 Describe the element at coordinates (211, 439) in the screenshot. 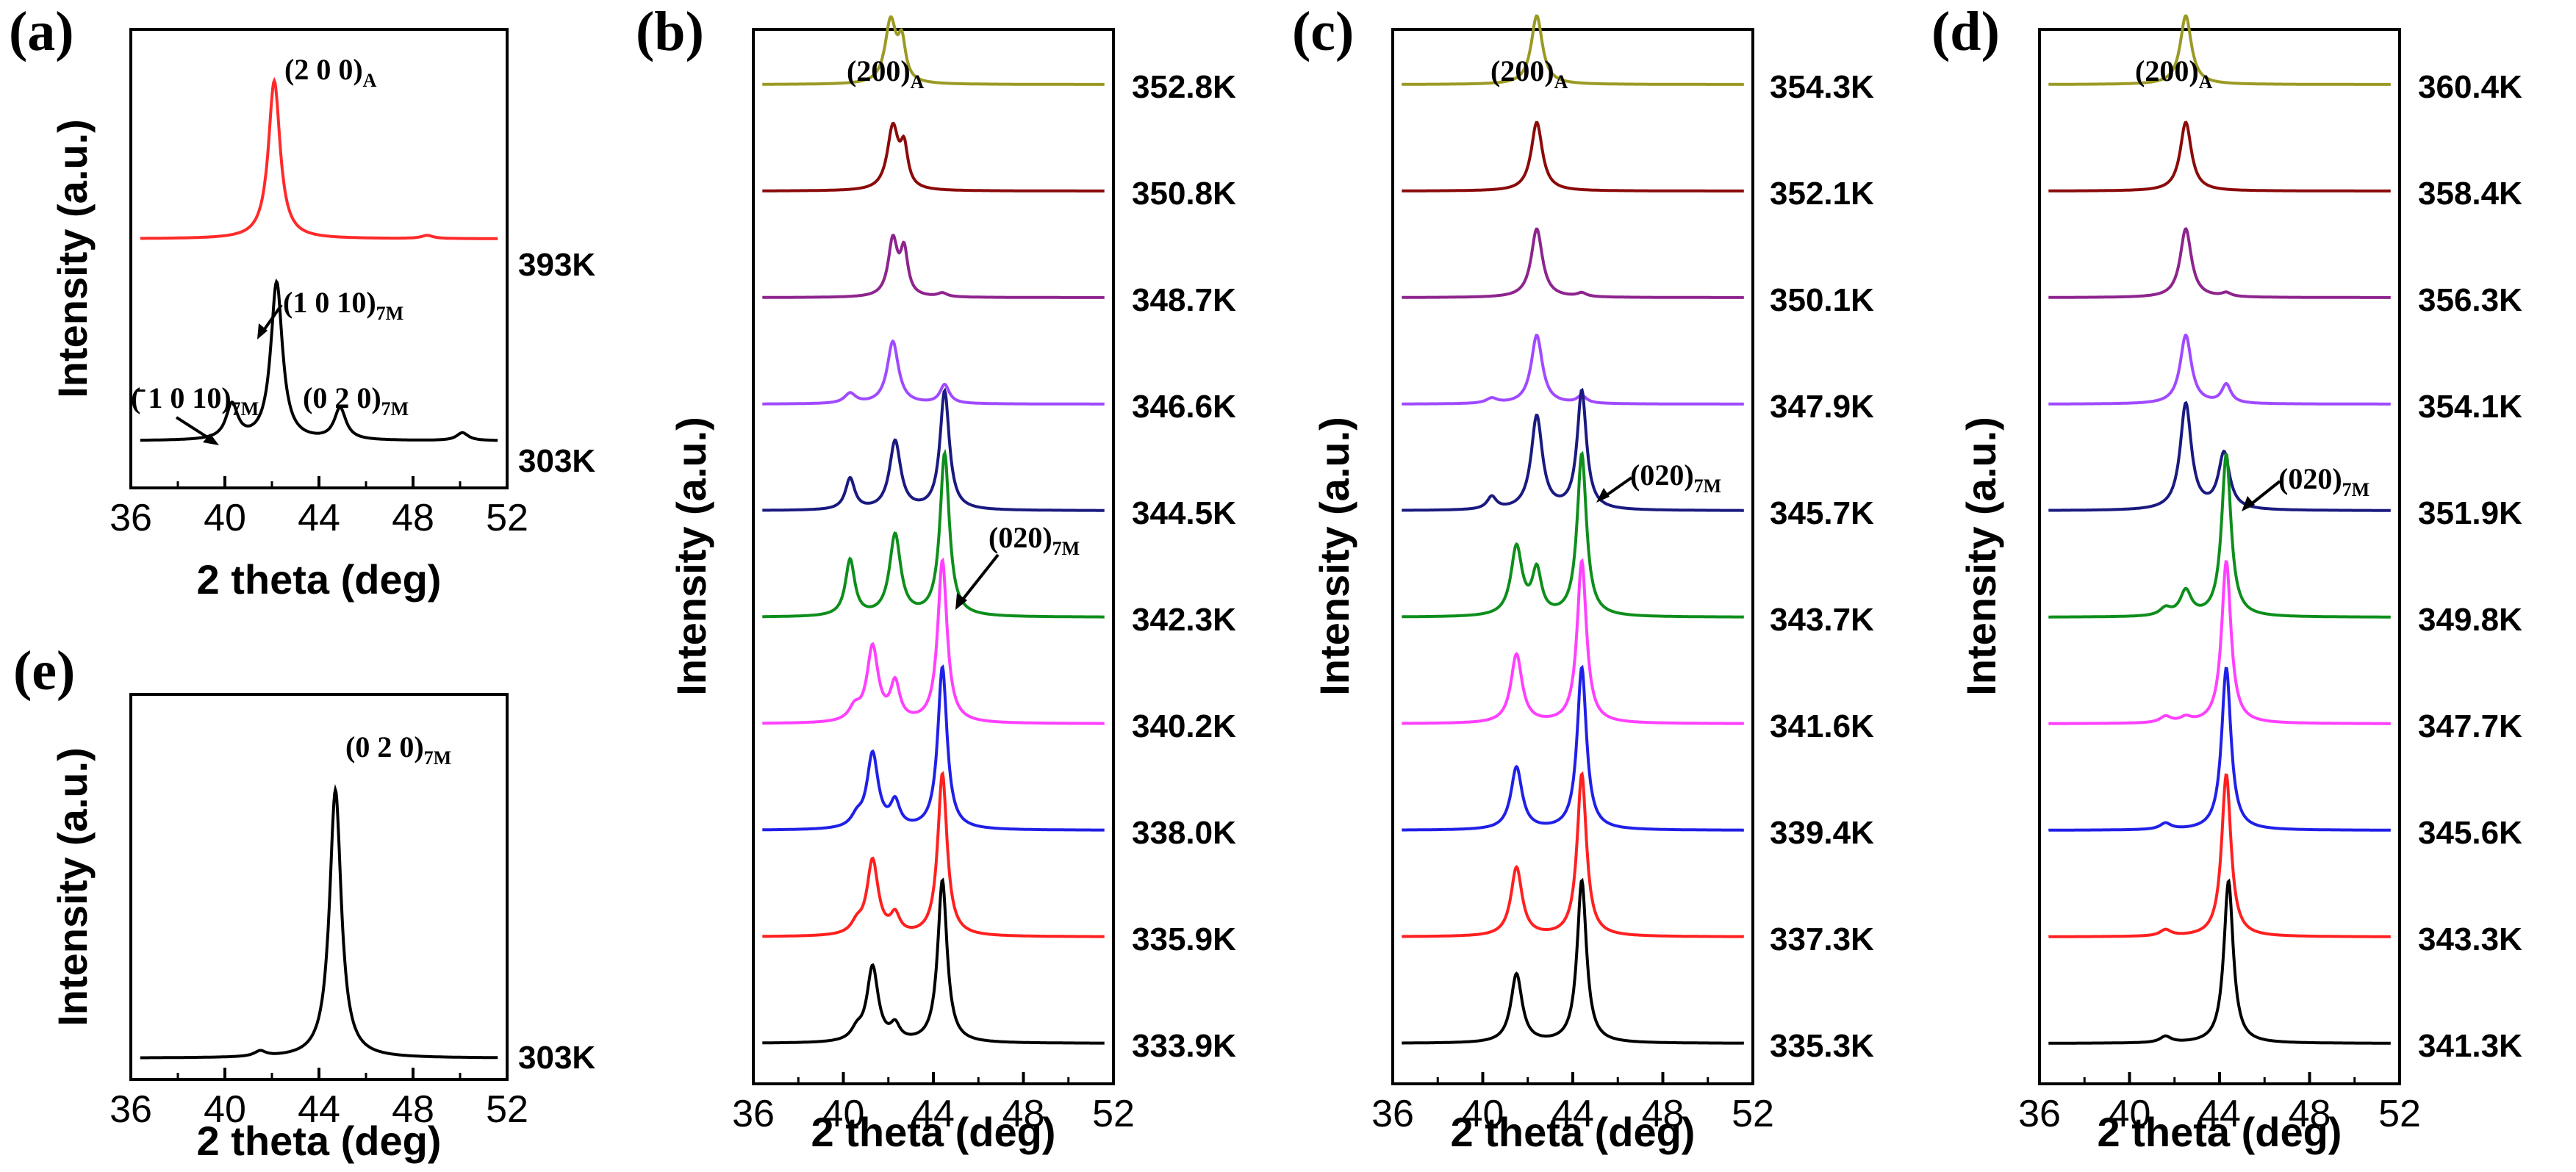

I see `arrowhead-a-bar1010` at that location.